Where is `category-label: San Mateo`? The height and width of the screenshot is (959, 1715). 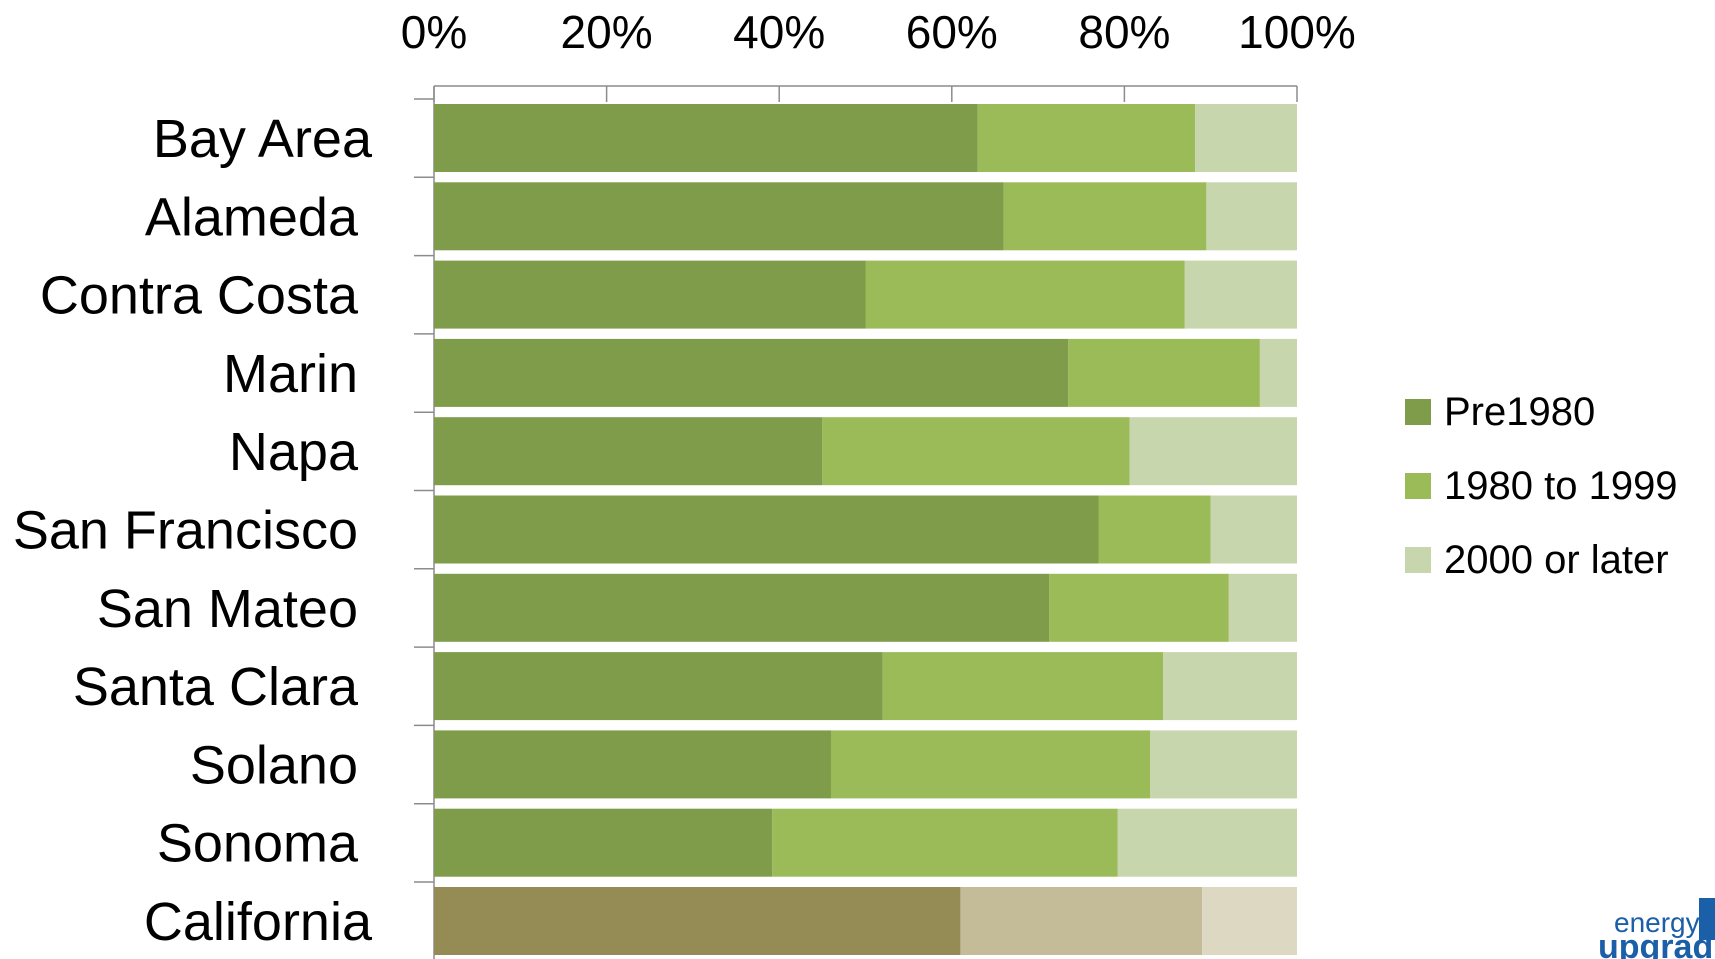 category-label: San Mateo is located at coordinates (227, 609).